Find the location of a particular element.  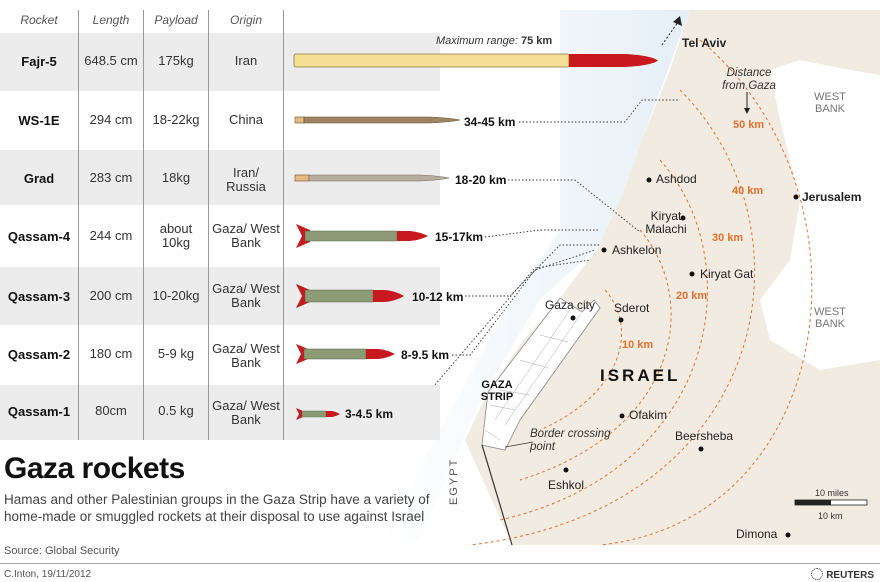

rocket-name: Qassam-4 is located at coordinates (39, 236).